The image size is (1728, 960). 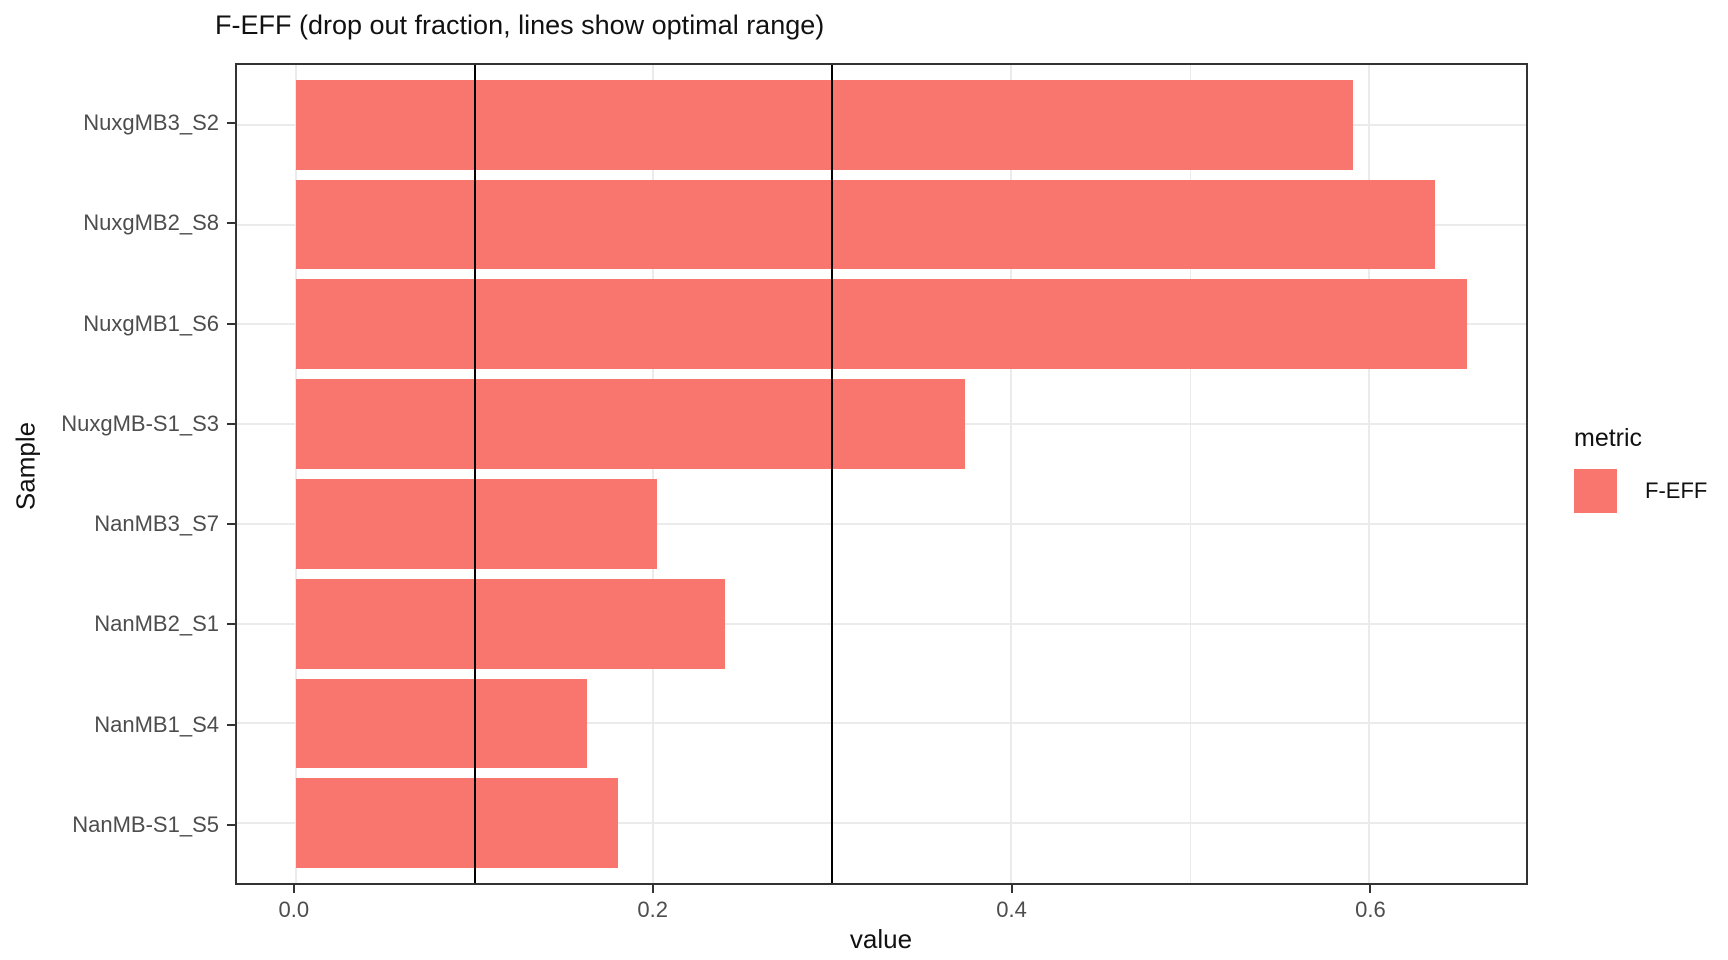 What do you see at coordinates (881, 324) in the screenshot?
I see `bar-NuxgMB1_S6` at bounding box center [881, 324].